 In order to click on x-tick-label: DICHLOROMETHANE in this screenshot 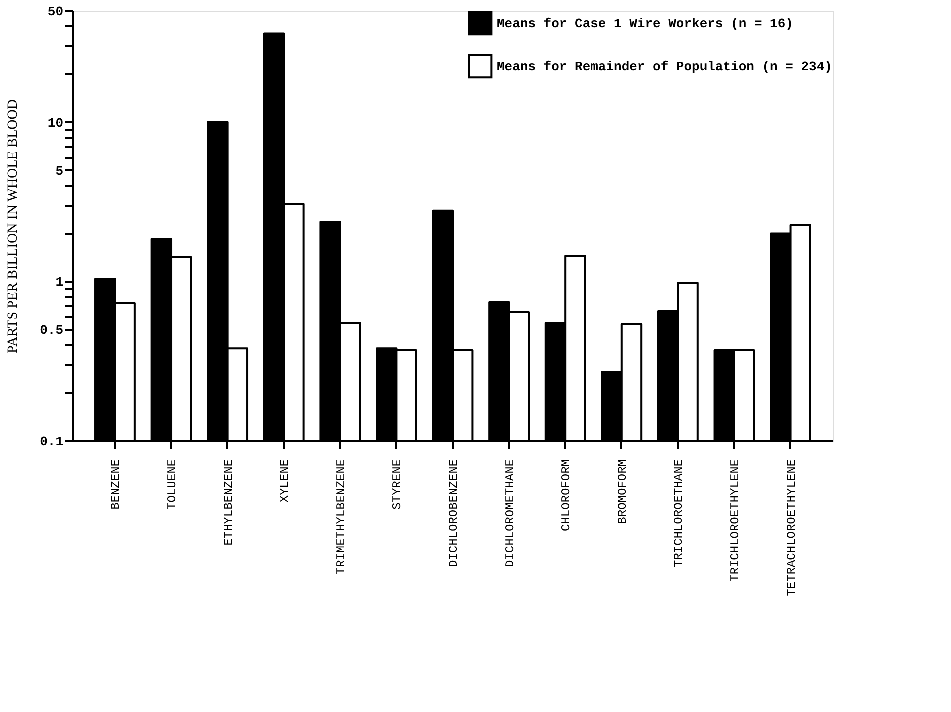, I will do `click(510, 514)`.